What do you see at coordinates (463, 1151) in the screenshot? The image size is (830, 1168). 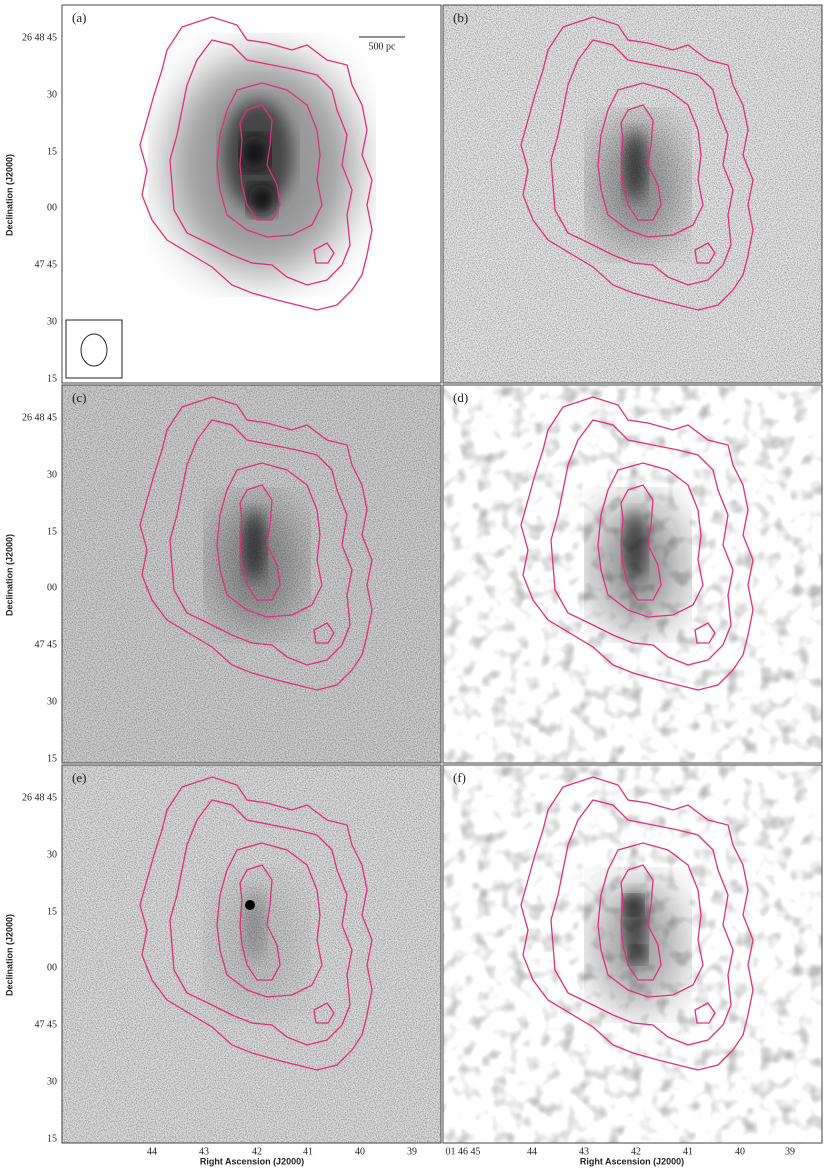 I see `x-tick-label: 01 46 45` at bounding box center [463, 1151].